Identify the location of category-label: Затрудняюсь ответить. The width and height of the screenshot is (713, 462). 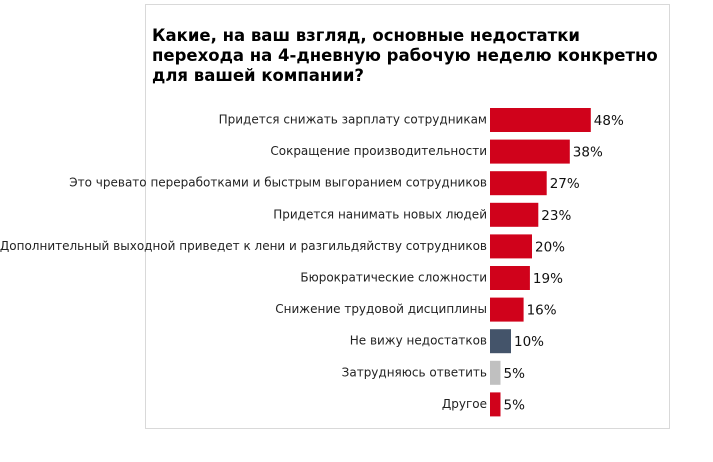
(414, 372).